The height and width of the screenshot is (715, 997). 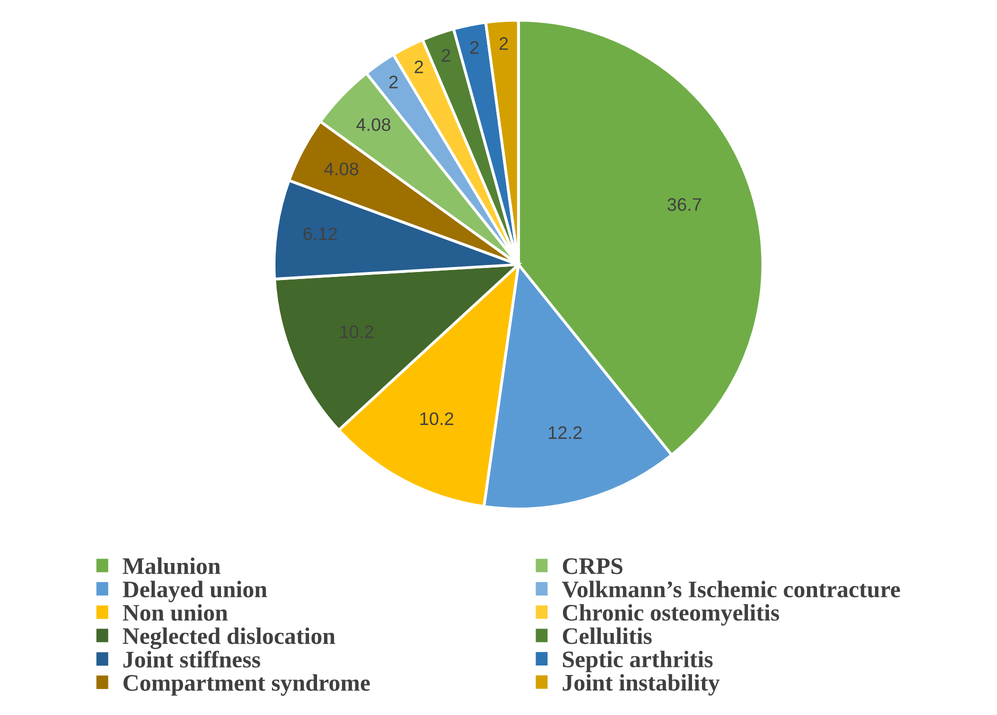 What do you see at coordinates (641, 685) in the screenshot?
I see `legend-label: Joint instability` at bounding box center [641, 685].